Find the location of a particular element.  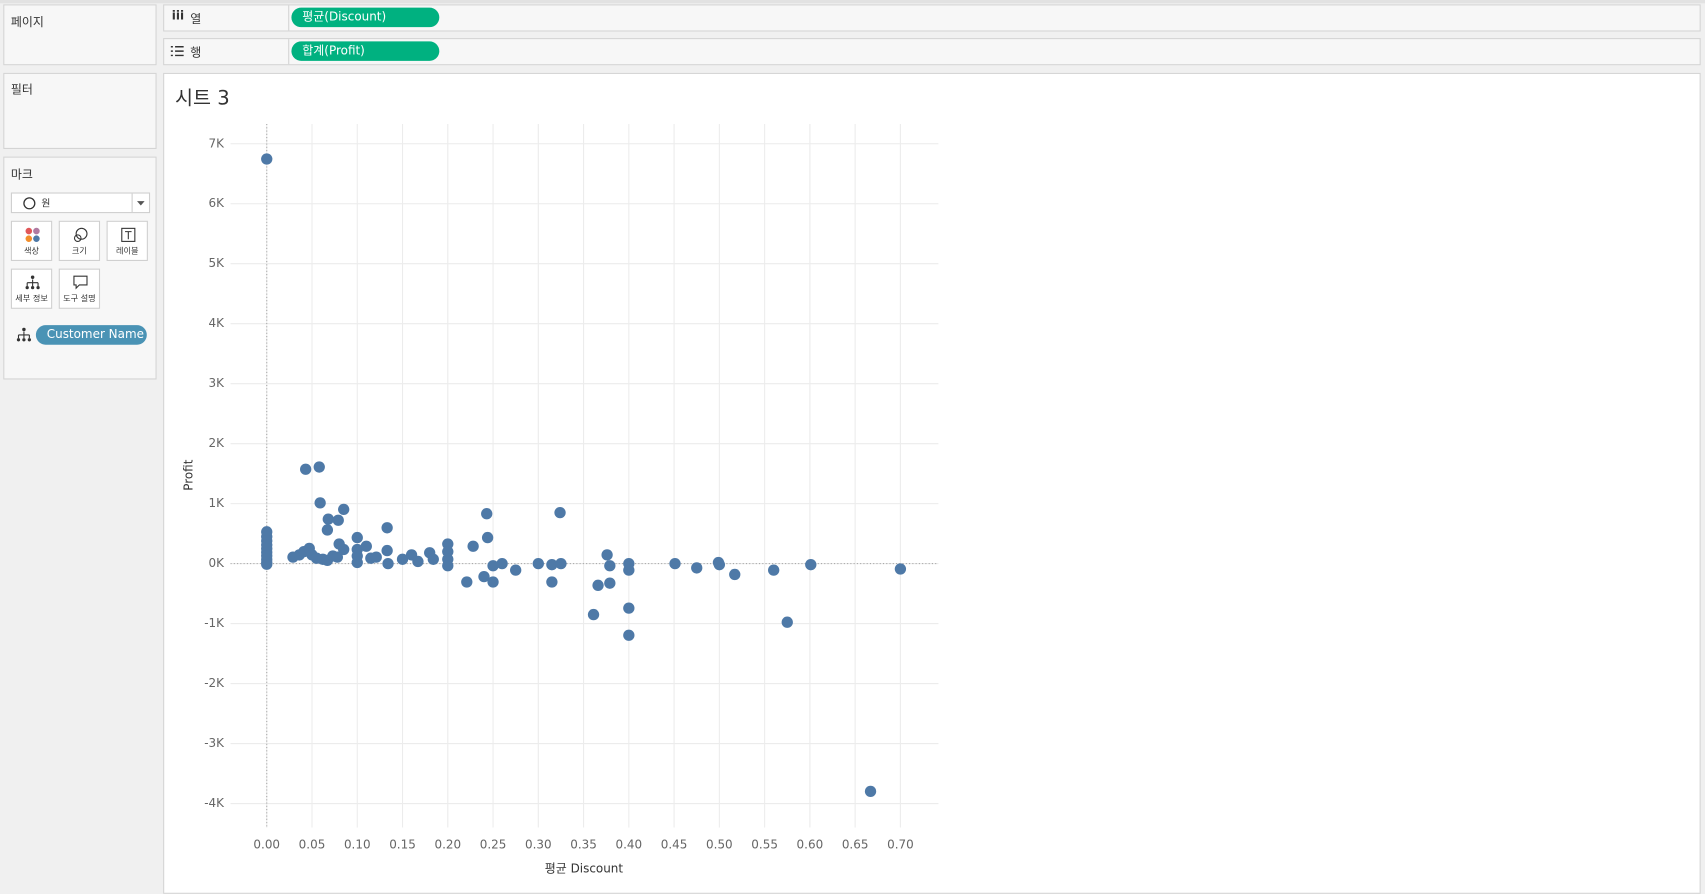

y-tick-label: 6K is located at coordinates (217, 203).